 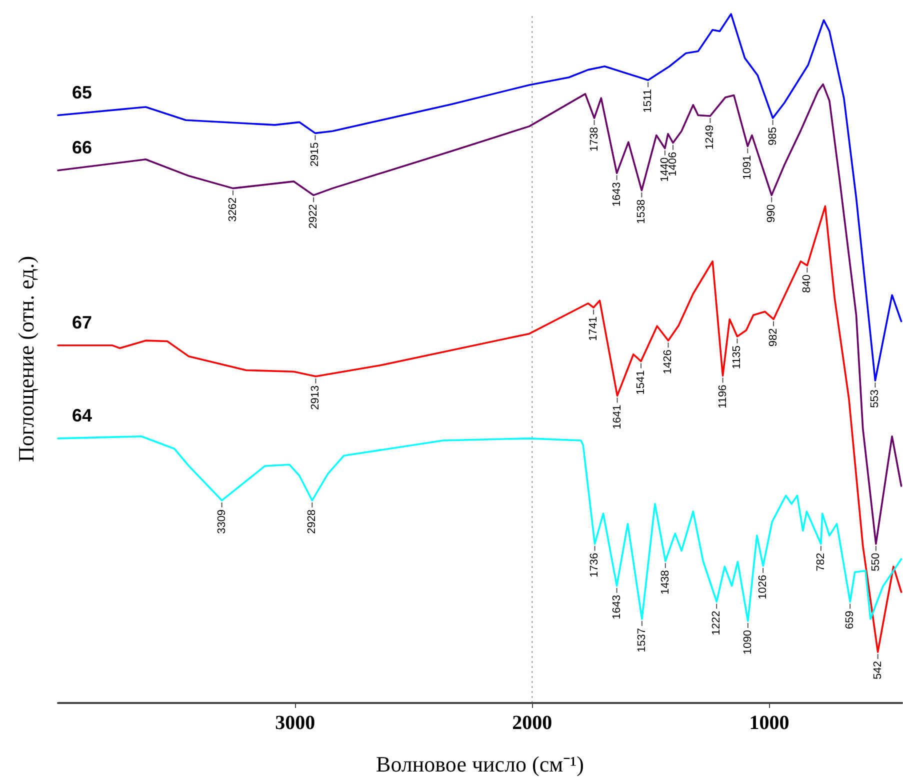 I want to click on annotation: 1249, so click(x=710, y=137).